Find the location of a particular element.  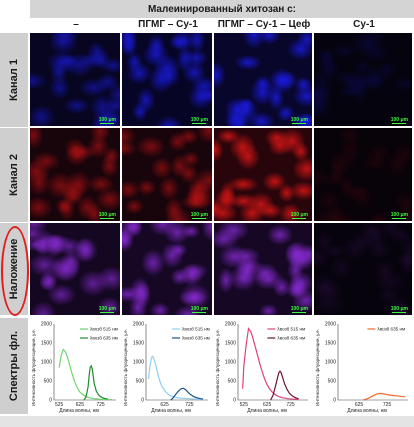

micrograph-channel2-col4: 100 μm is located at coordinates (363, 174).